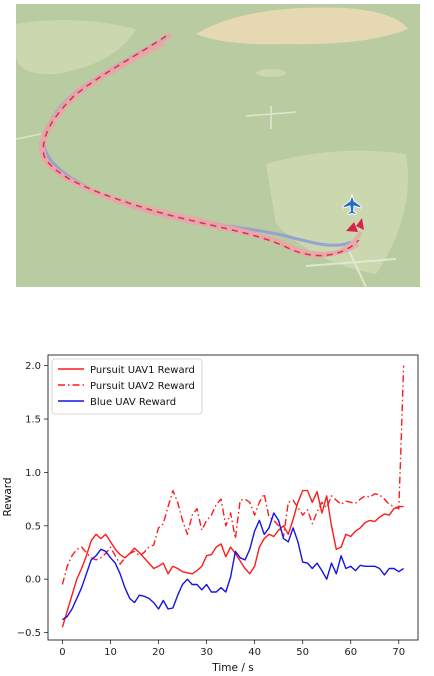  Describe the element at coordinates (271, 73) in the screenshot. I see `field-patch` at that location.